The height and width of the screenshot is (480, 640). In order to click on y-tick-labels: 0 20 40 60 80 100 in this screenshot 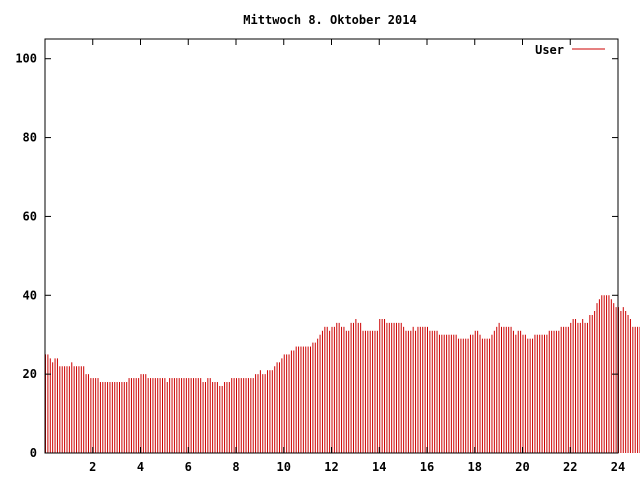, I will do `click(26, 256)`.